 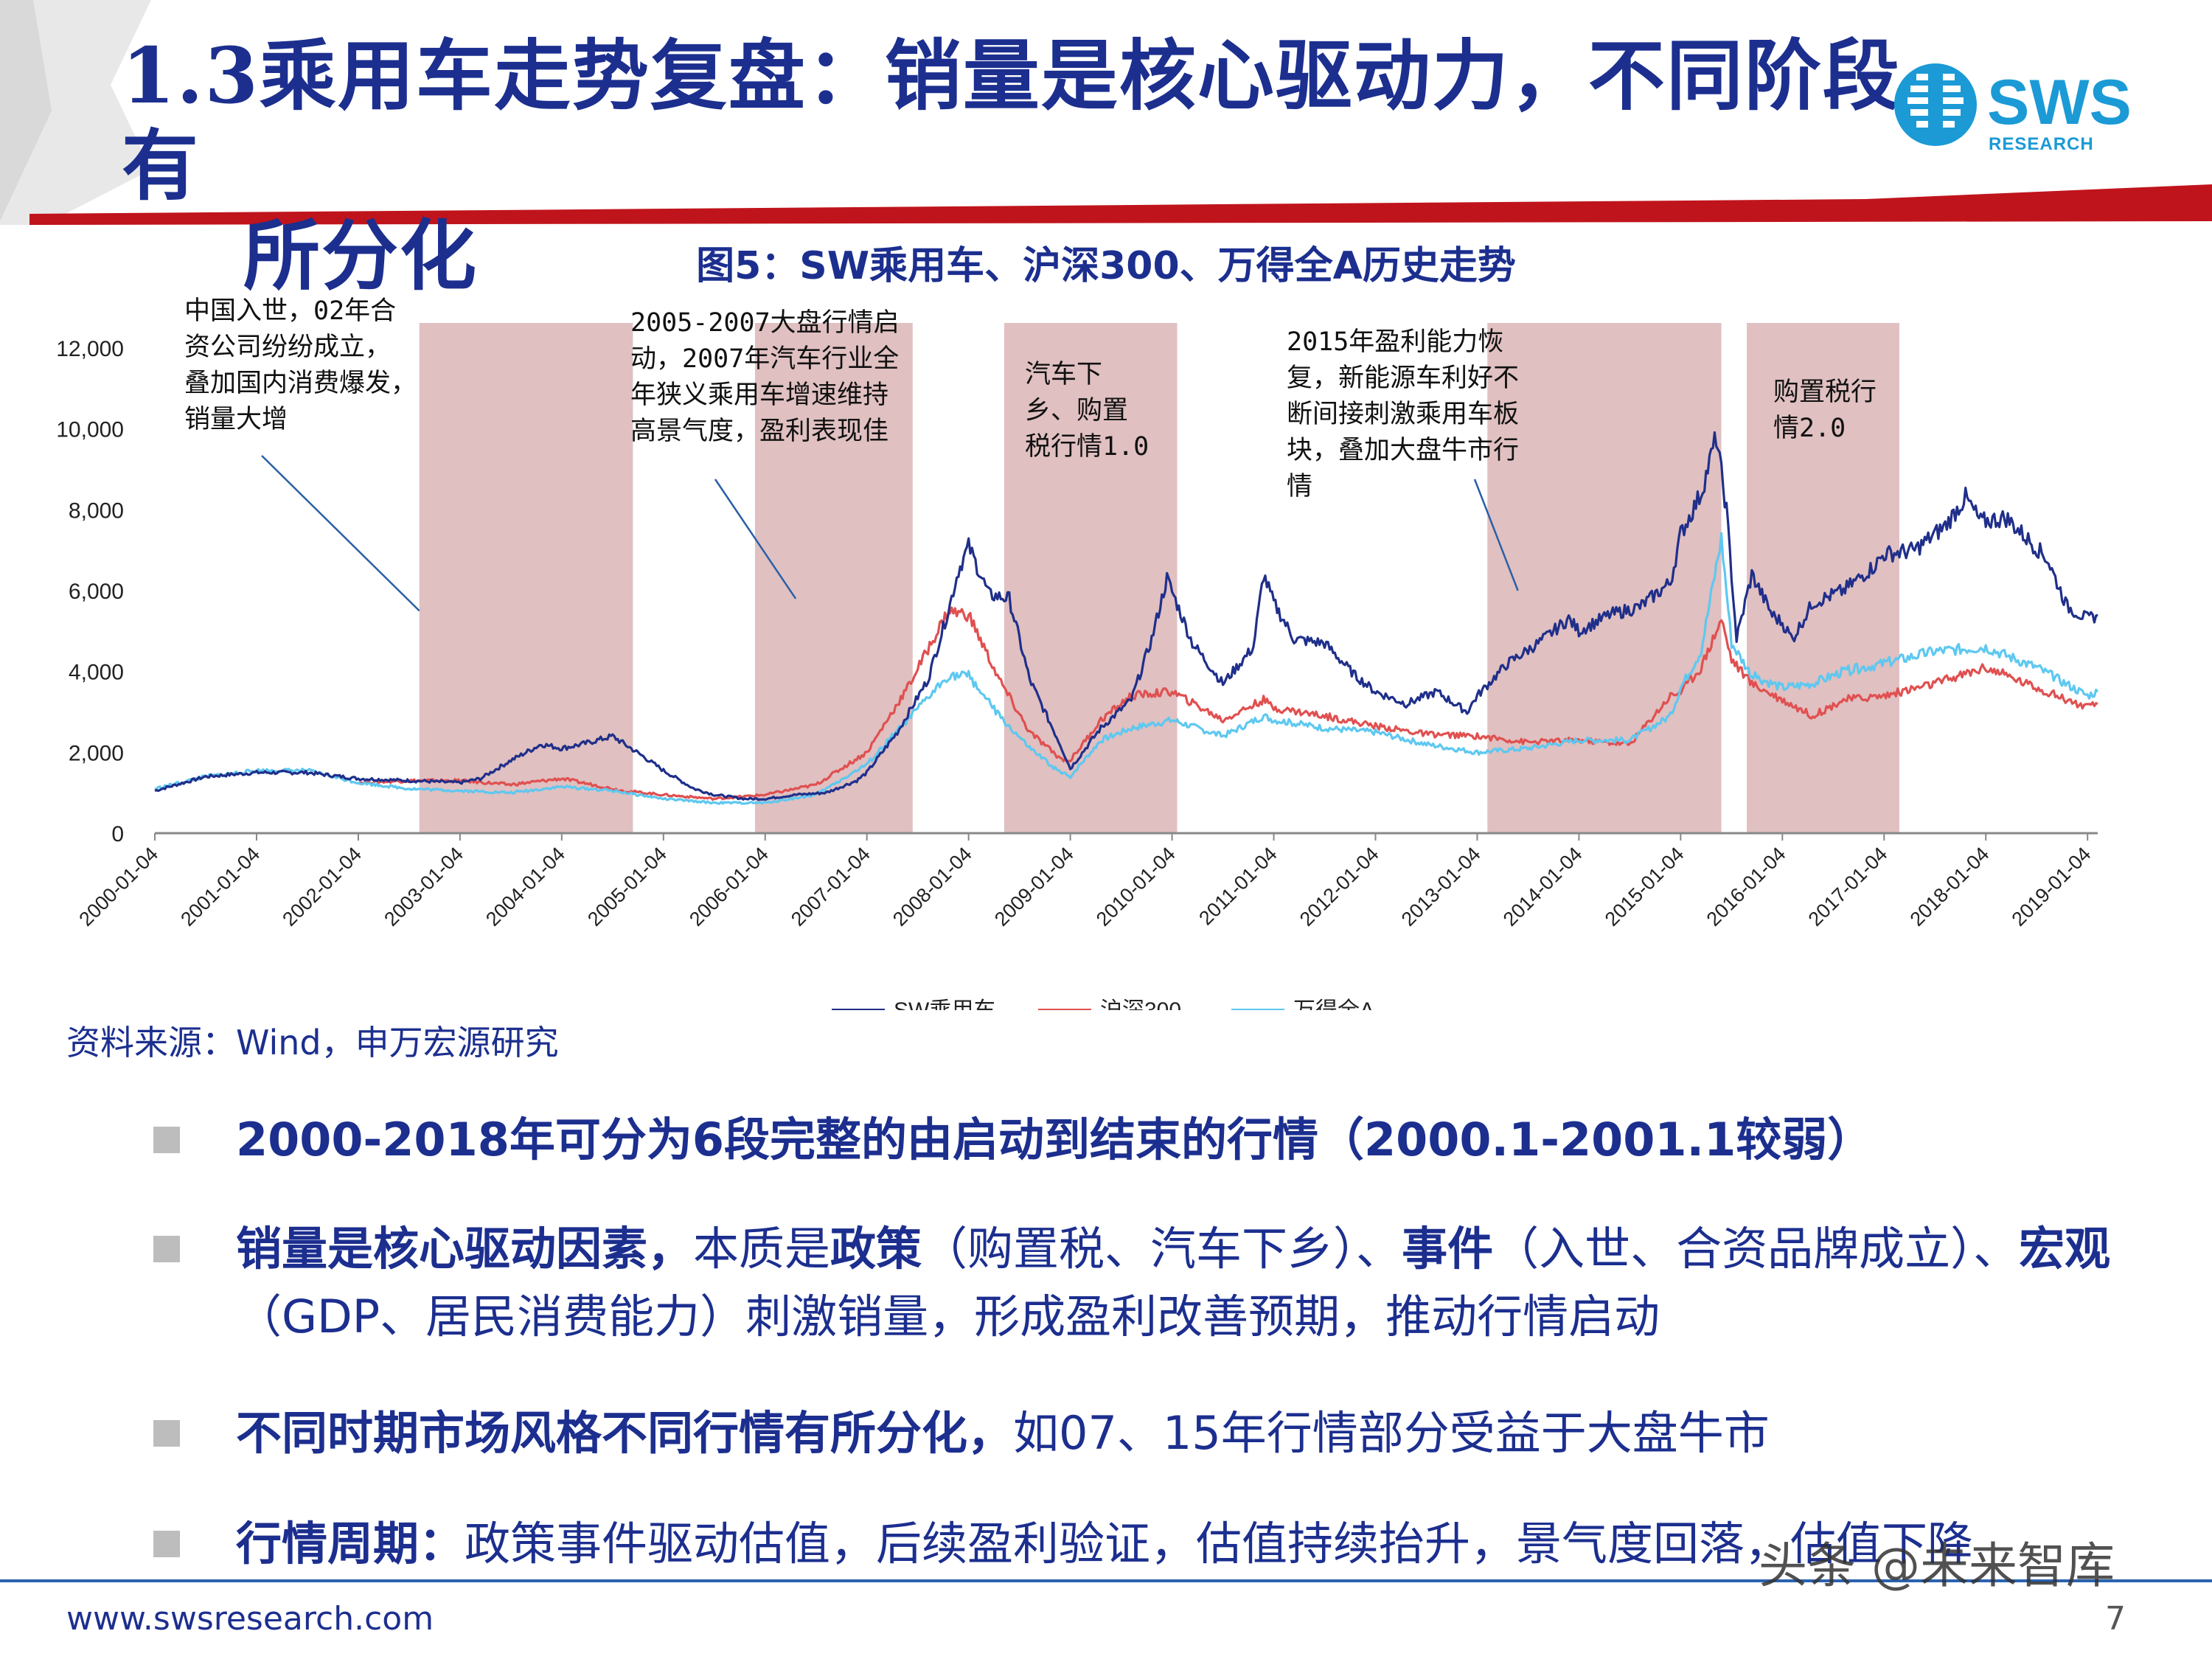 What do you see at coordinates (423, 887) in the screenshot?
I see `x-tick-label: 2003-01-04` at bounding box center [423, 887].